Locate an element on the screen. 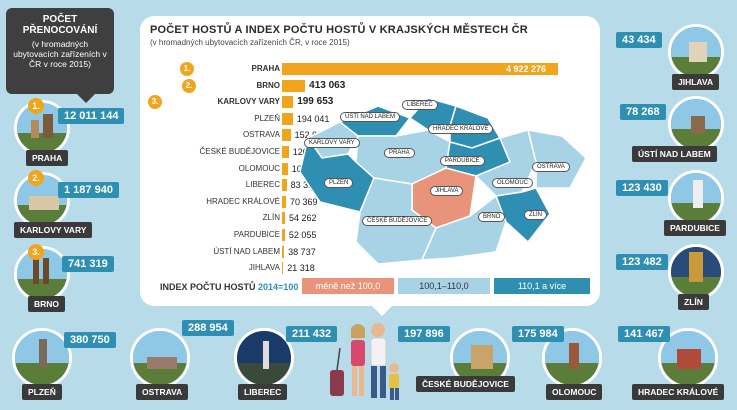  bar-row: BRNO 2. 413 063 is located at coordinates (370, 85).